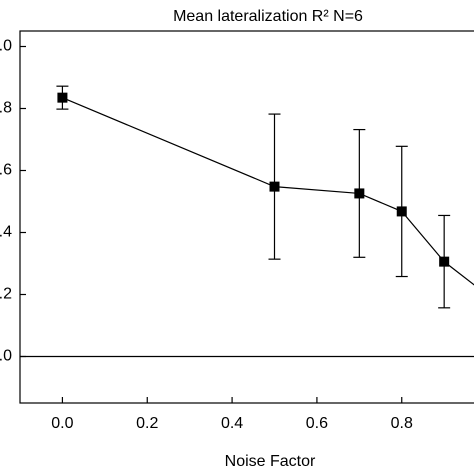  What do you see at coordinates (6, 108) in the screenshot?
I see `y-tick-label: 0.8` at bounding box center [6, 108].